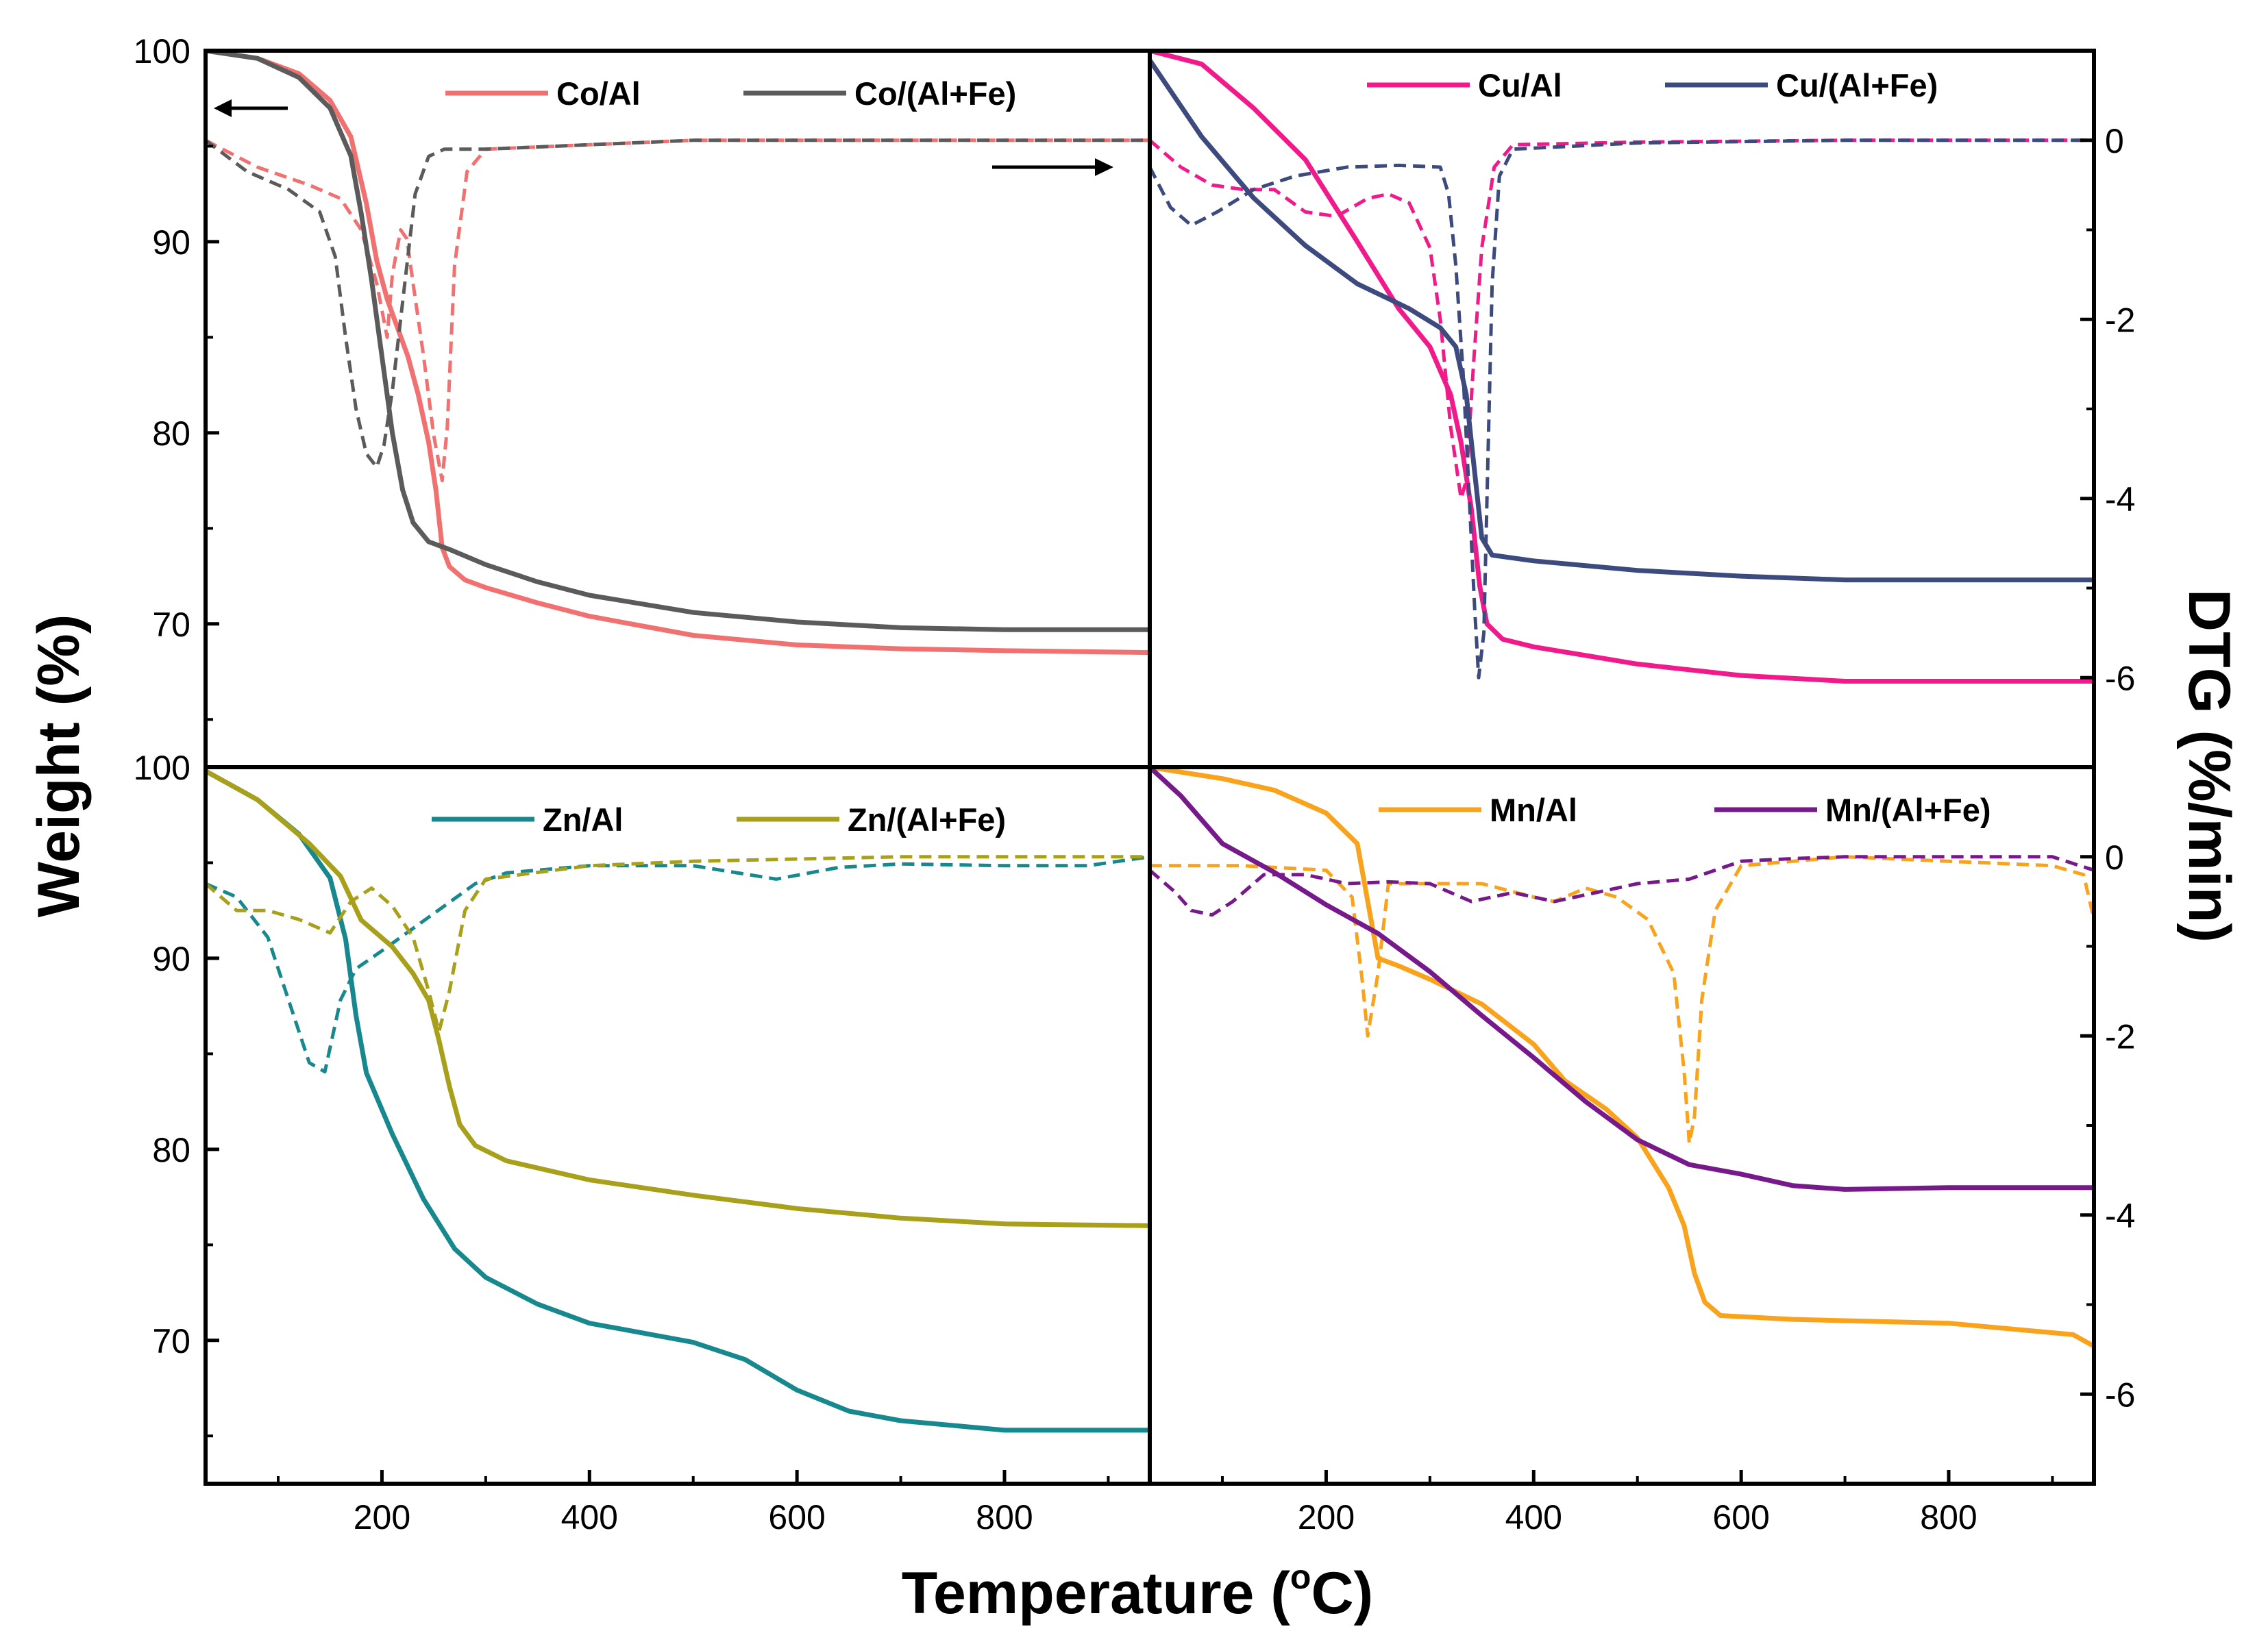  What do you see at coordinates (1004, 1517) in the screenshot?
I see `x-tick-label-left-800: 800` at bounding box center [1004, 1517].